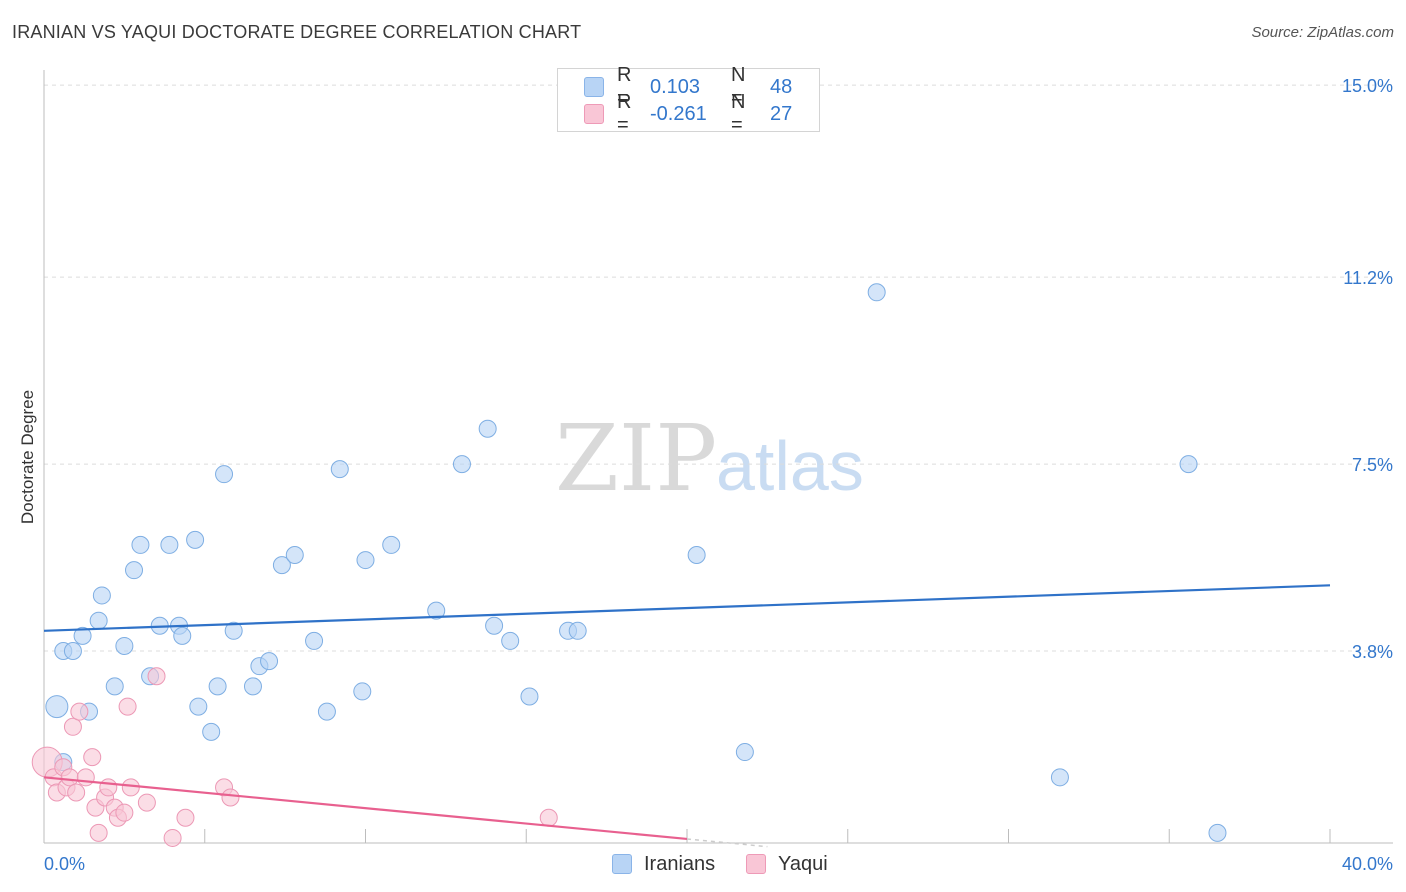 The width and height of the screenshot is (1406, 892). I want to click on bottom-legend-swatch-yaqui, so click(756, 864).